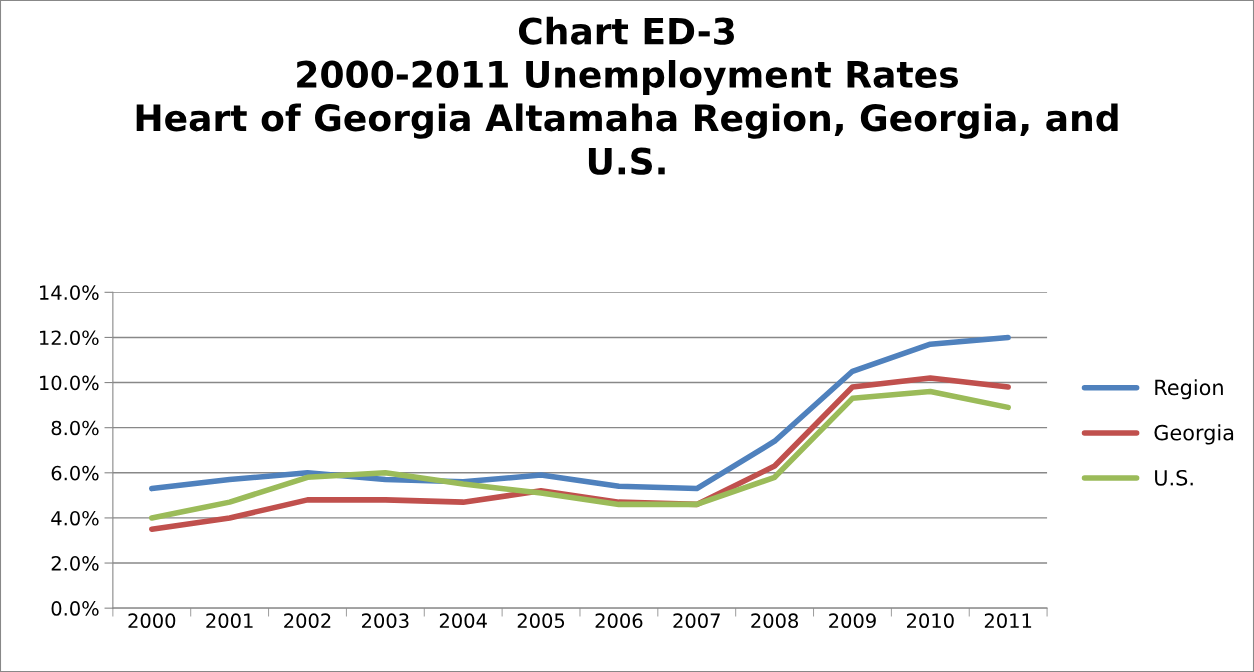 The image size is (1254, 672). Describe the element at coordinates (385, 621) in the screenshot. I see `x-tick-label: 2003` at that location.